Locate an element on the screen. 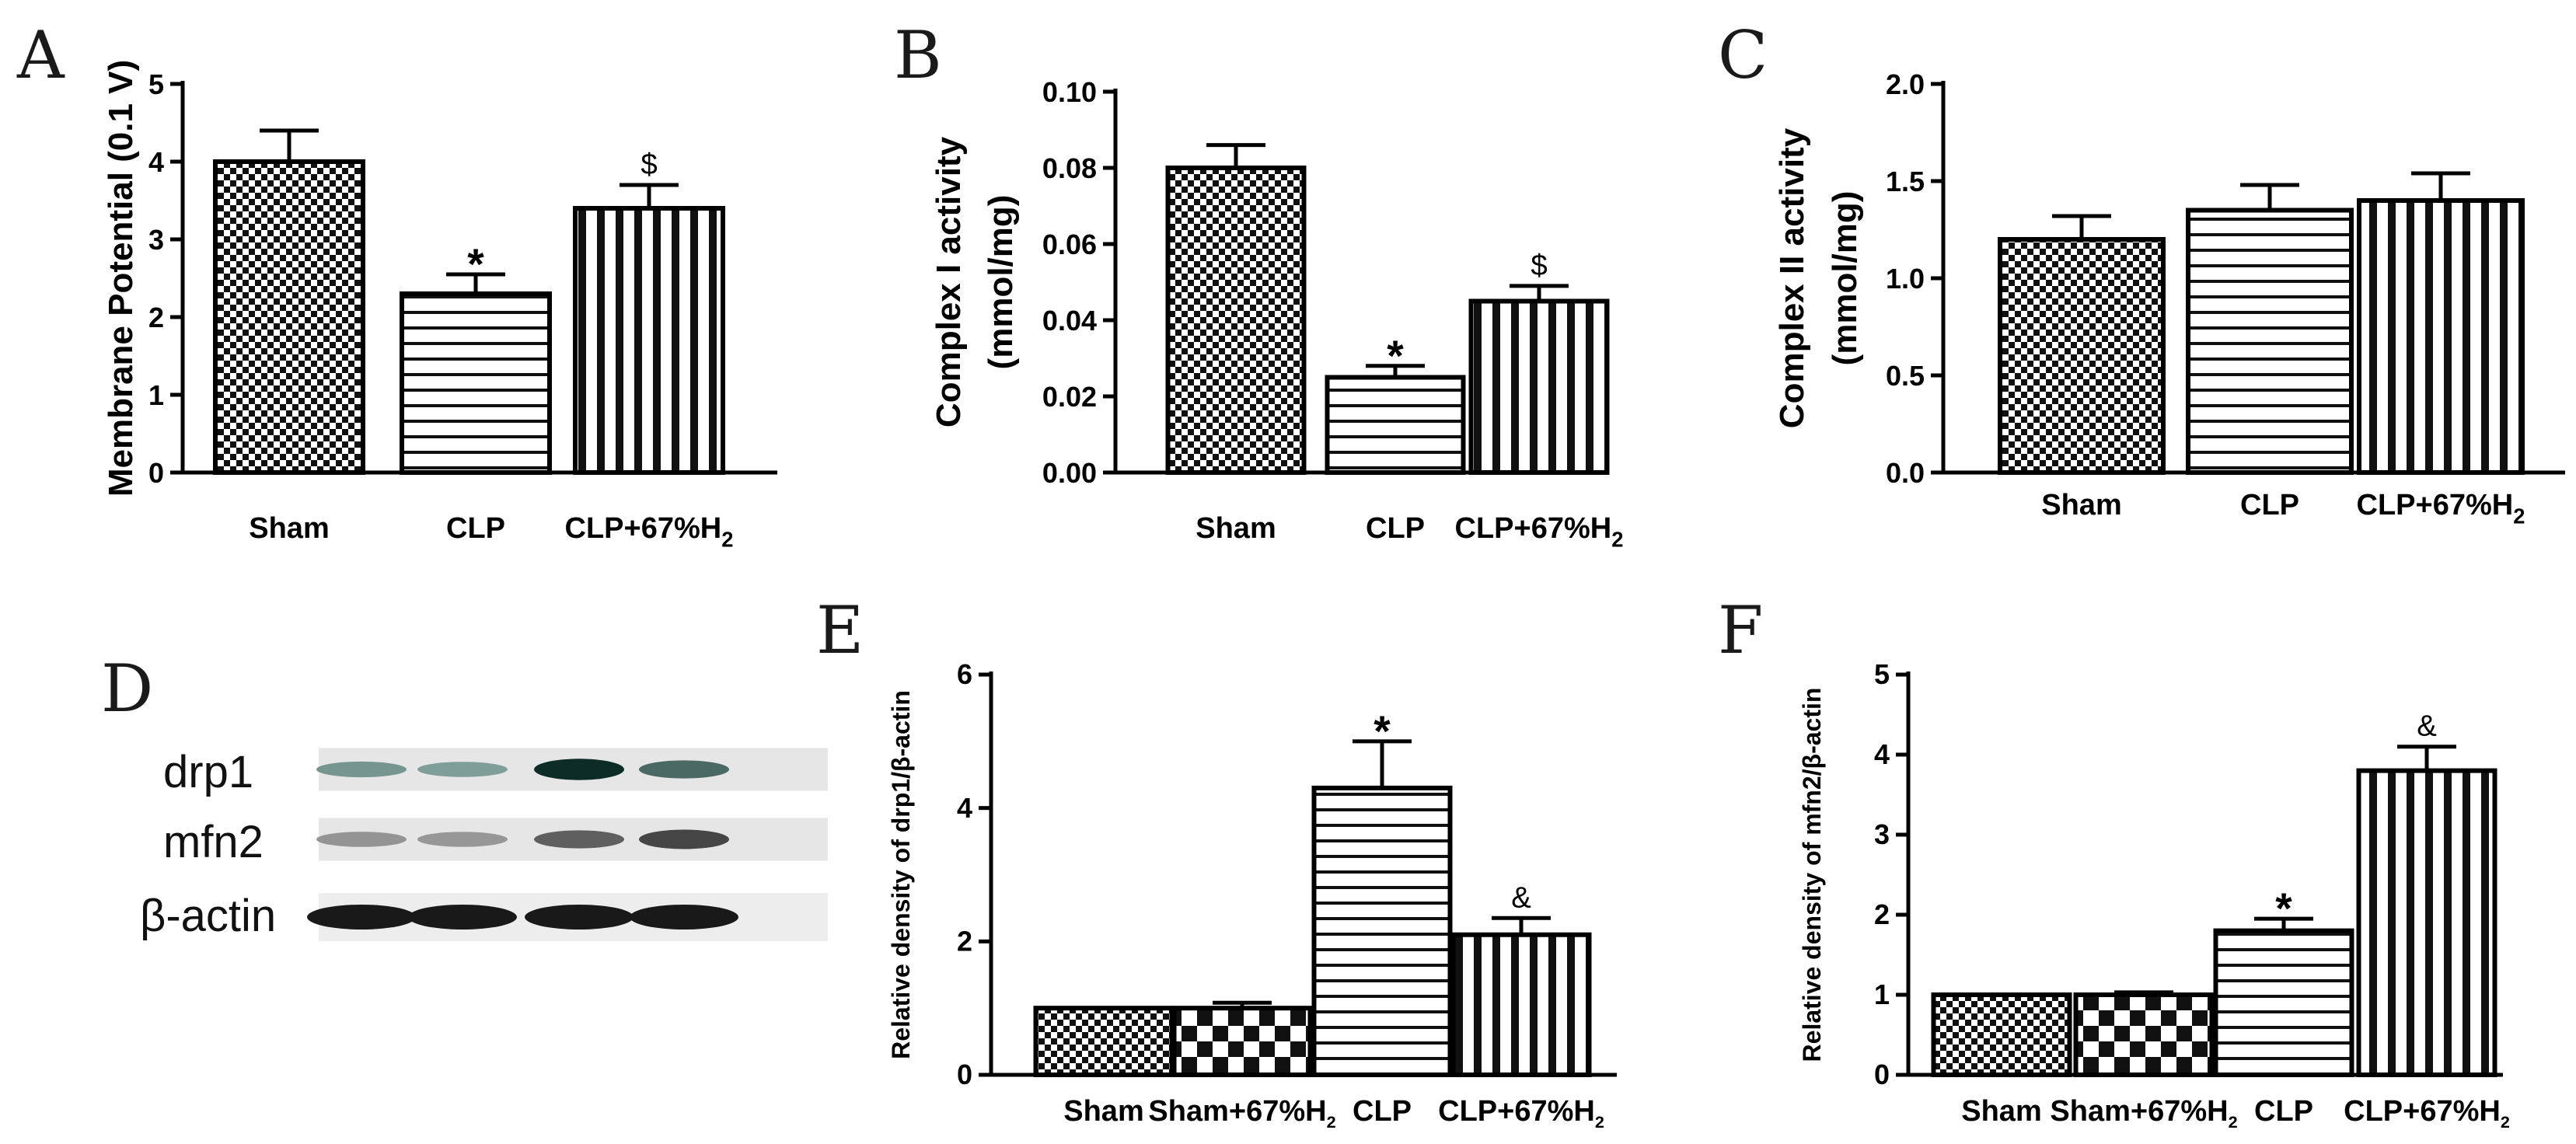  panel-label-b: B is located at coordinates (918, 55).